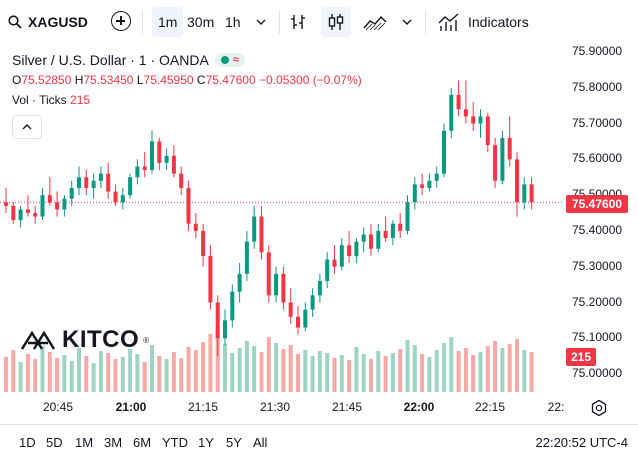 The image size is (638, 467). Describe the element at coordinates (582, 442) in the screenshot. I see `clock-timezone: 22:20:52 UTC-4` at that location.